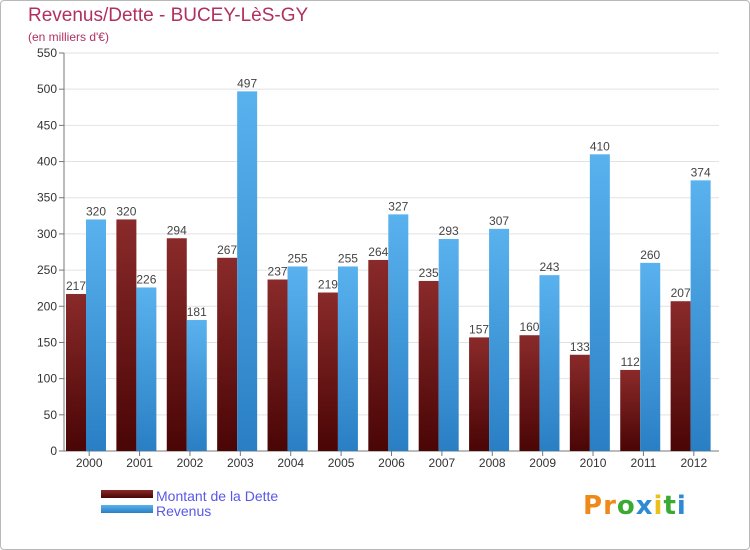  Describe the element at coordinates (701, 172) in the screenshot. I see `data-label-revenue-2012: 374` at that location.